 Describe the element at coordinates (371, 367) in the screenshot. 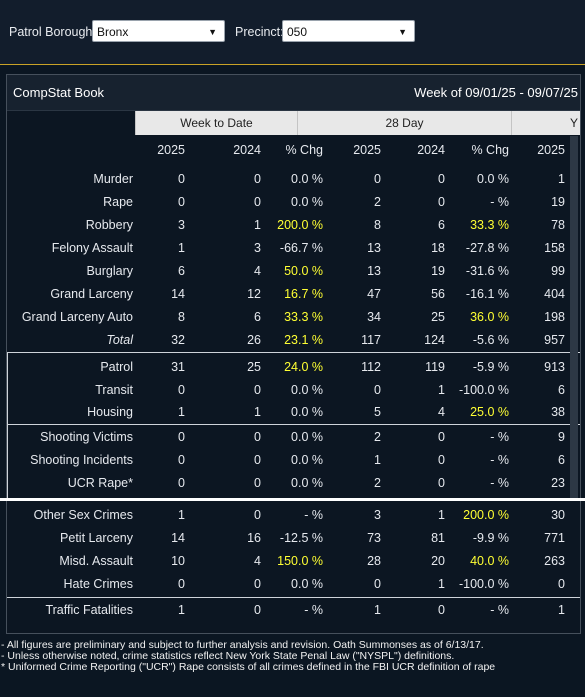

I see `count-cell: 112` at that location.